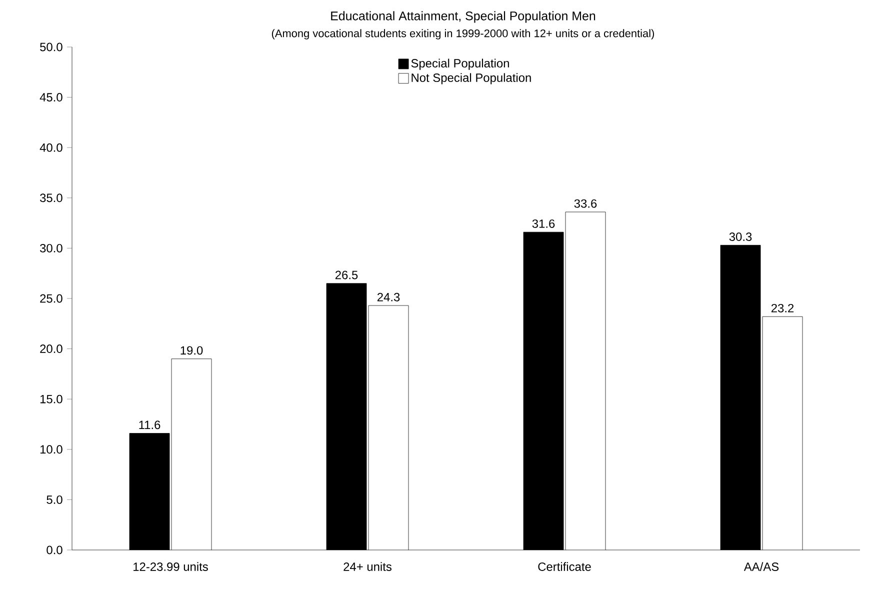 The image size is (875, 592). Describe the element at coordinates (368, 566) in the screenshot. I see `x-tick-label: 24+ units` at that location.